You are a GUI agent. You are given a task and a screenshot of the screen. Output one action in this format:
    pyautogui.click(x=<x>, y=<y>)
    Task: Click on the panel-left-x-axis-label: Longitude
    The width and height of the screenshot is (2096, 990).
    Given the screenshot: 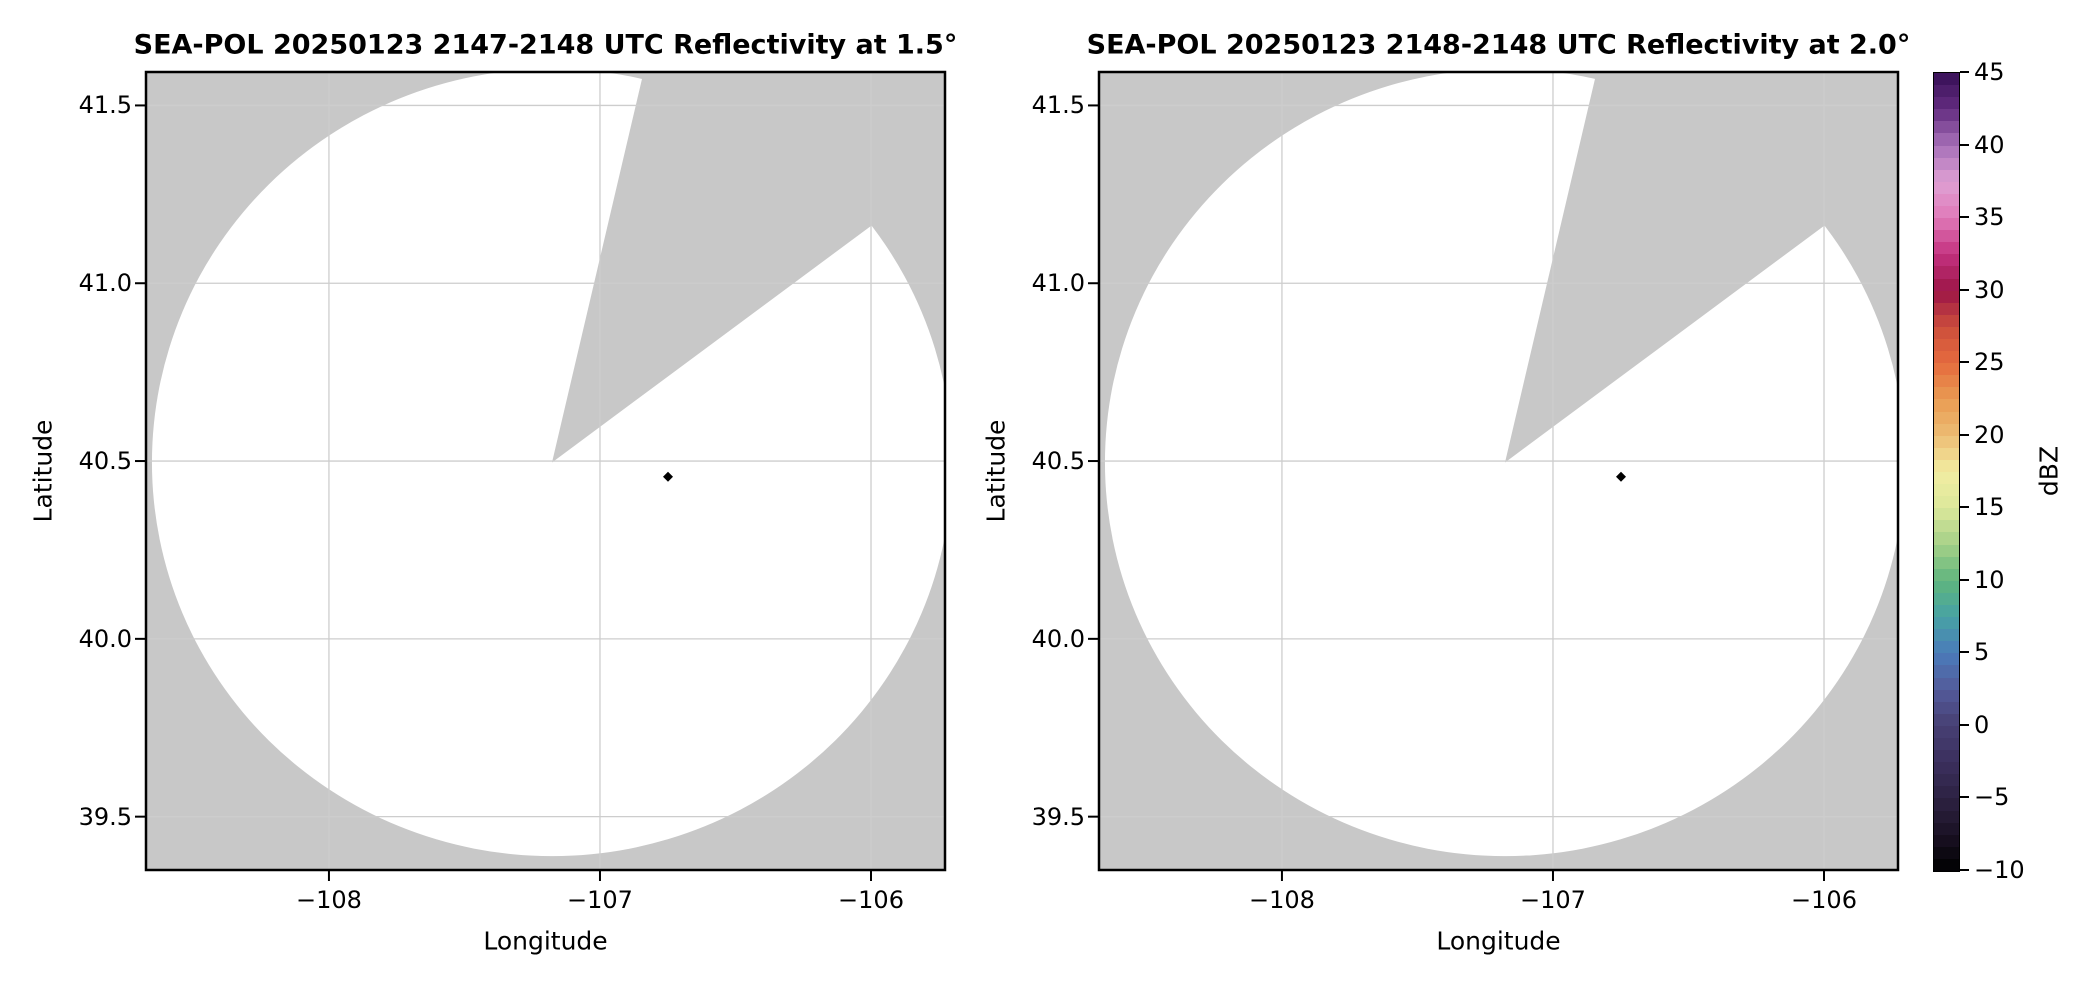 What is the action you would take?
    pyautogui.click(x=545, y=941)
    